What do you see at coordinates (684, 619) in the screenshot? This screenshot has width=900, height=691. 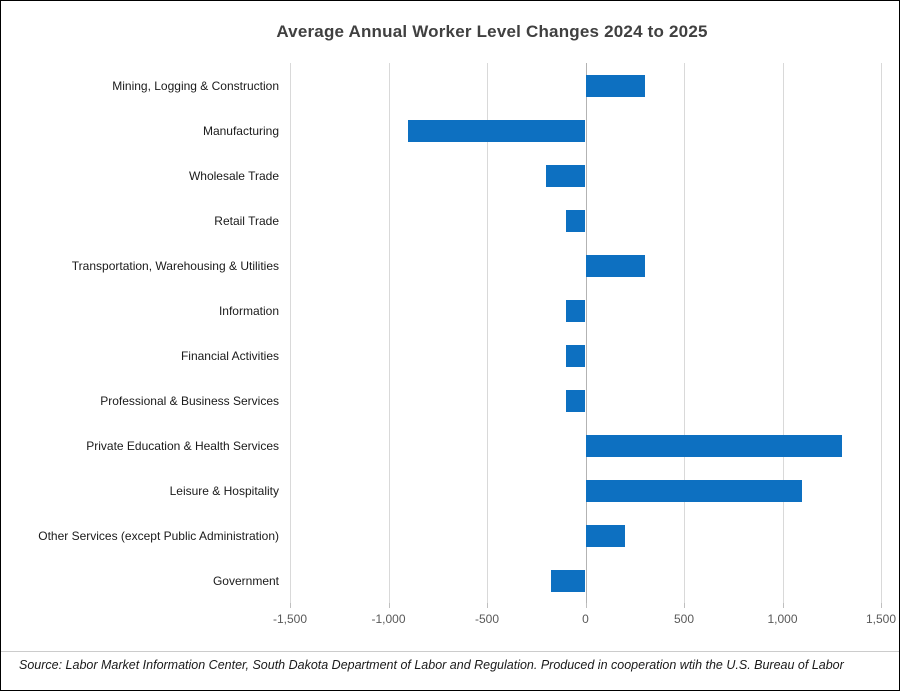 I see `x-tick-label: 500` at bounding box center [684, 619].